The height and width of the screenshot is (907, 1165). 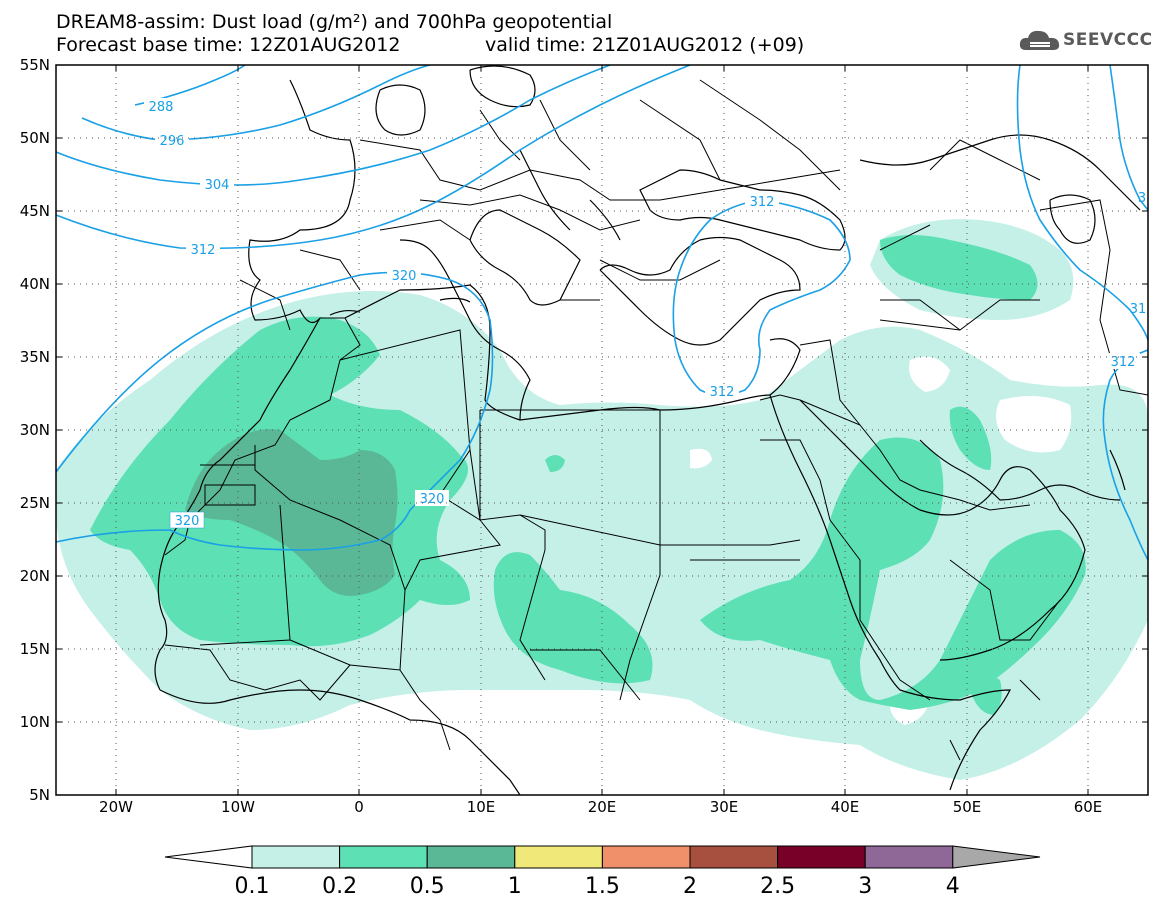 What do you see at coordinates (1142, 198) in the screenshot?
I see `contour-label-3-partial: 3` at bounding box center [1142, 198].